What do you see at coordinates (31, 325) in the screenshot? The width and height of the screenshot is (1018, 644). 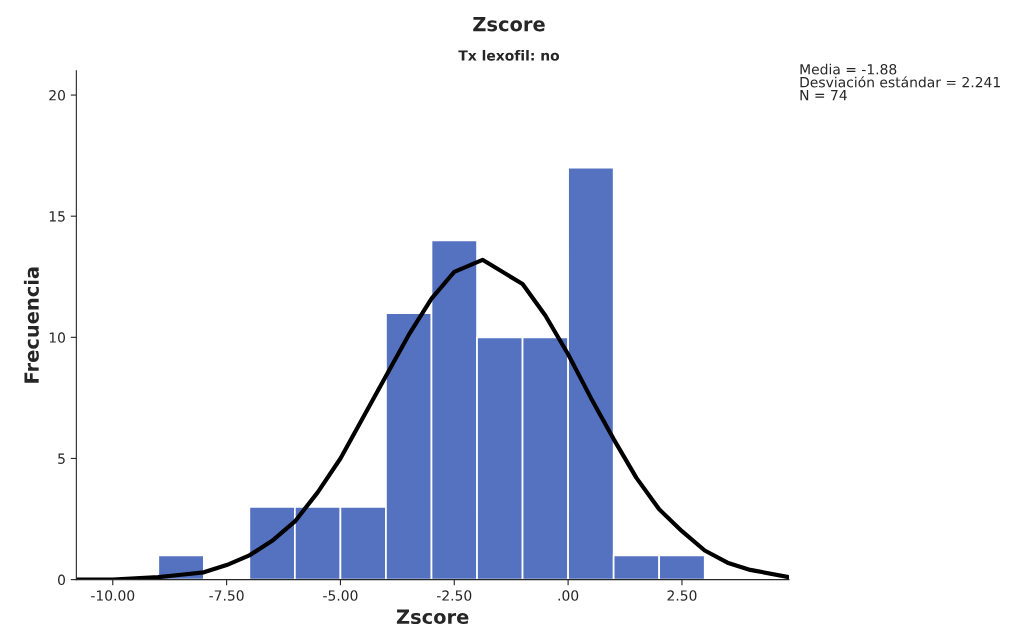 I see `y-axis-title: Frecuencia` at bounding box center [31, 325].